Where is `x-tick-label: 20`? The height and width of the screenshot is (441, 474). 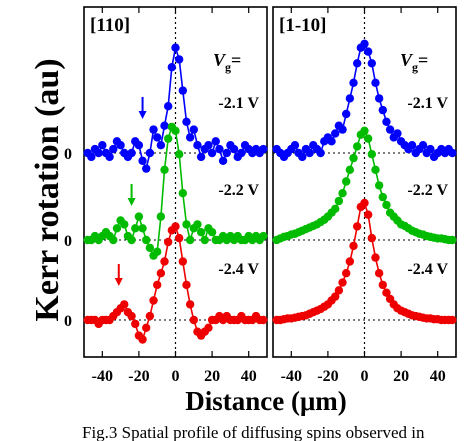
x-tick-label: 20 is located at coordinates (401, 376).